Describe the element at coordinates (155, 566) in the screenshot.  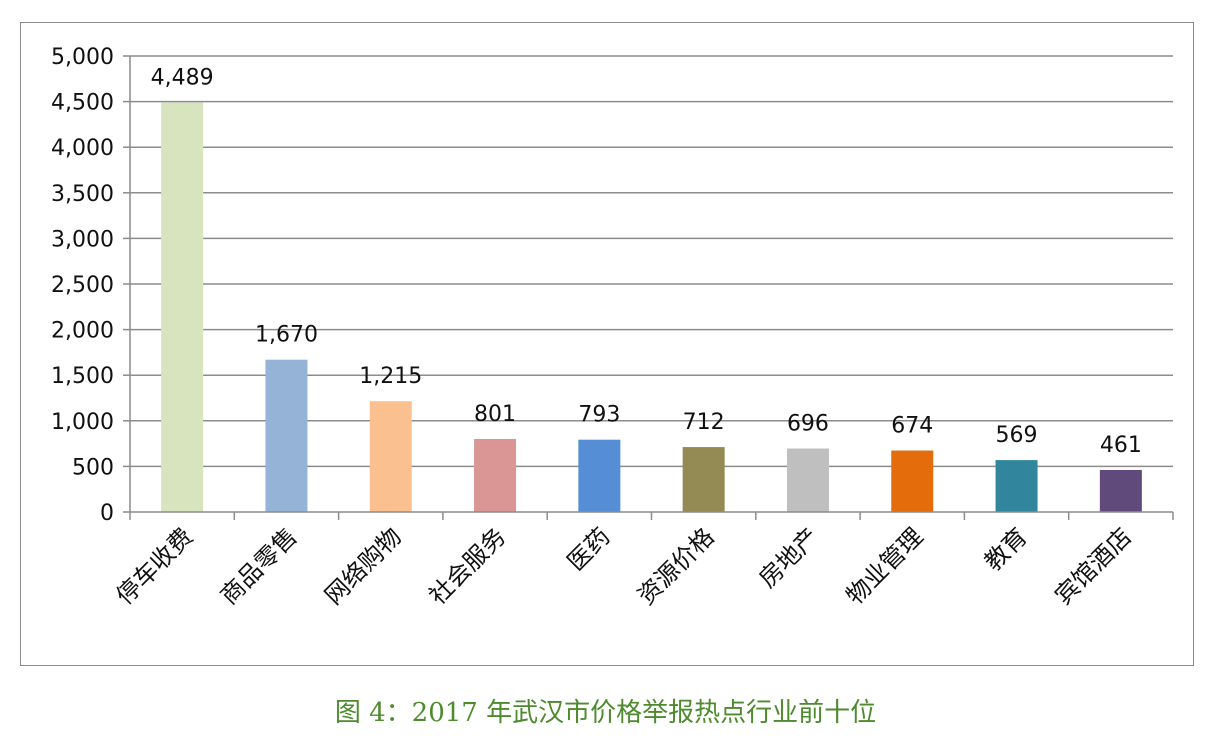
I see `x-tick-label: 停车收费` at that location.